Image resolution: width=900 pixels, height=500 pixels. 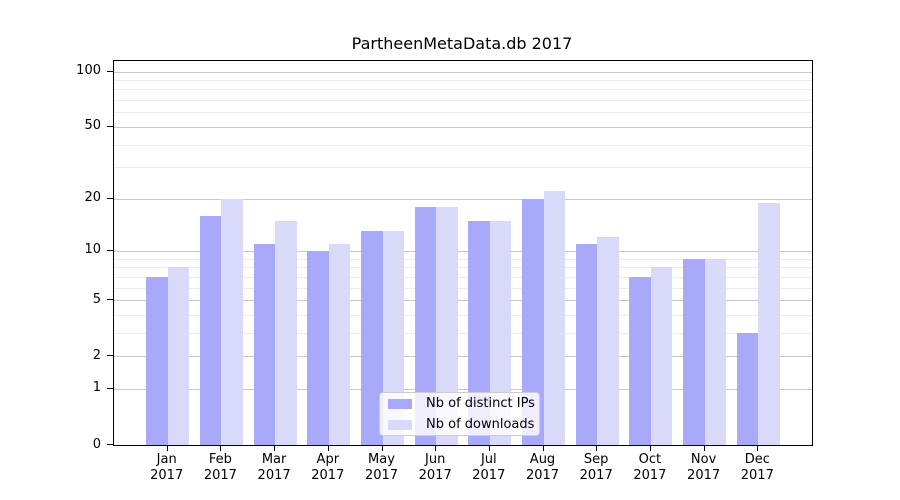 What do you see at coordinates (459, 414) in the screenshot?
I see `legend: Nb of distinct IPs Nb of downloads` at bounding box center [459, 414].